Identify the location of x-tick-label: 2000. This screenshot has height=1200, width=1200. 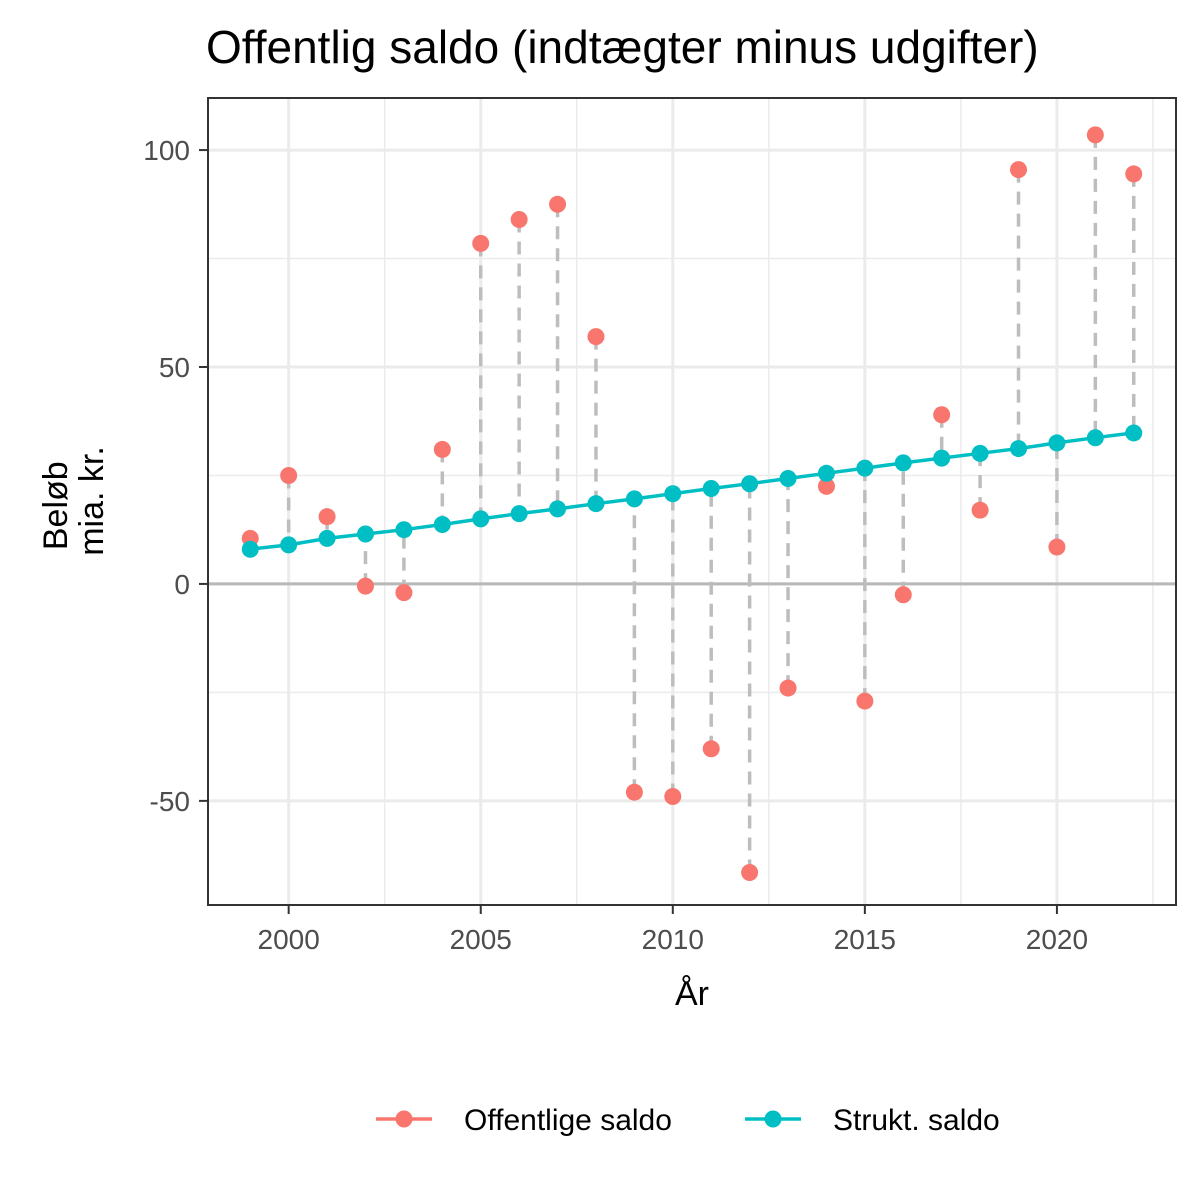
(289, 939).